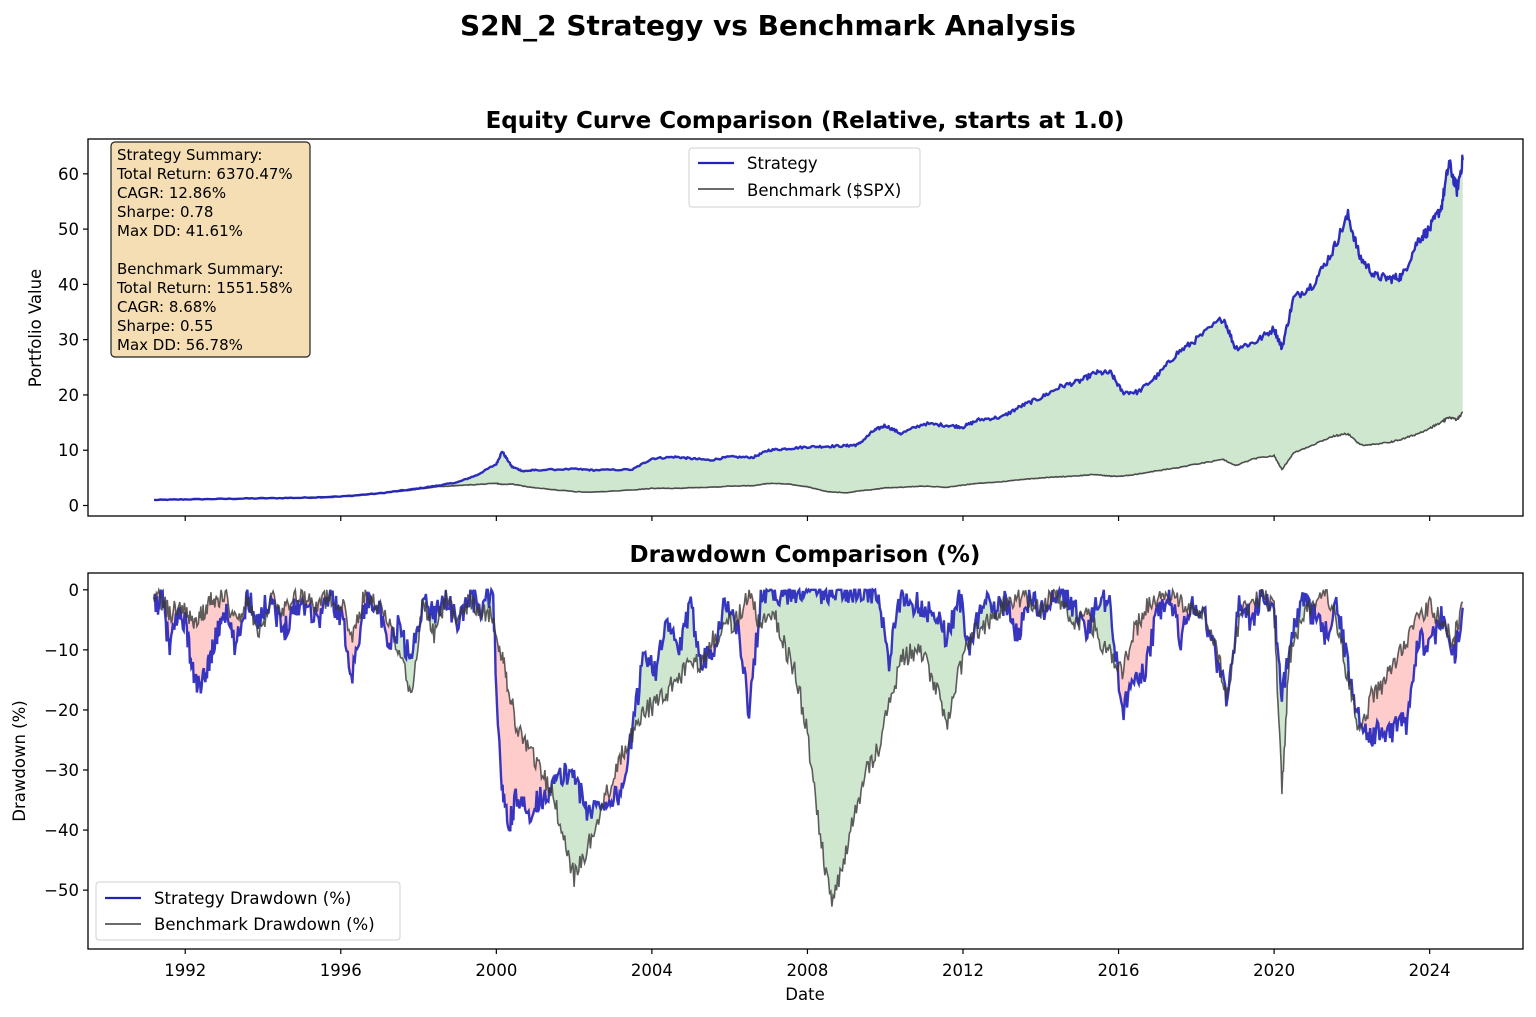  What do you see at coordinates (341, 970) in the screenshot?
I see `x-tick-label: 1996` at bounding box center [341, 970].